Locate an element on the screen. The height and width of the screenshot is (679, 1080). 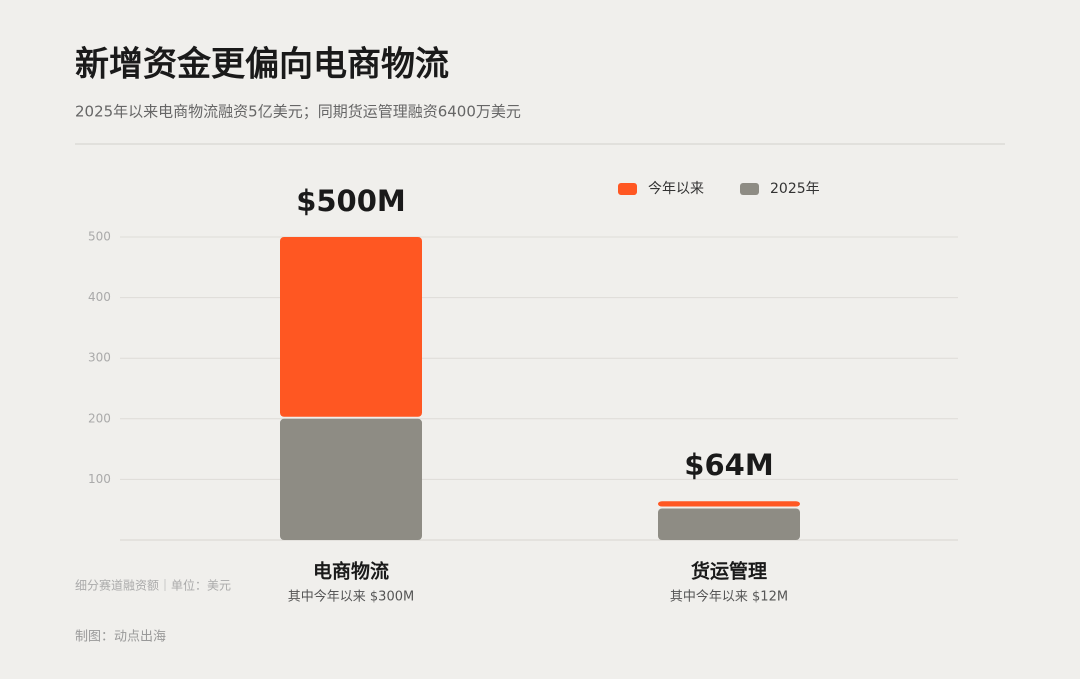
legend-label: 2025年 is located at coordinates (795, 189).